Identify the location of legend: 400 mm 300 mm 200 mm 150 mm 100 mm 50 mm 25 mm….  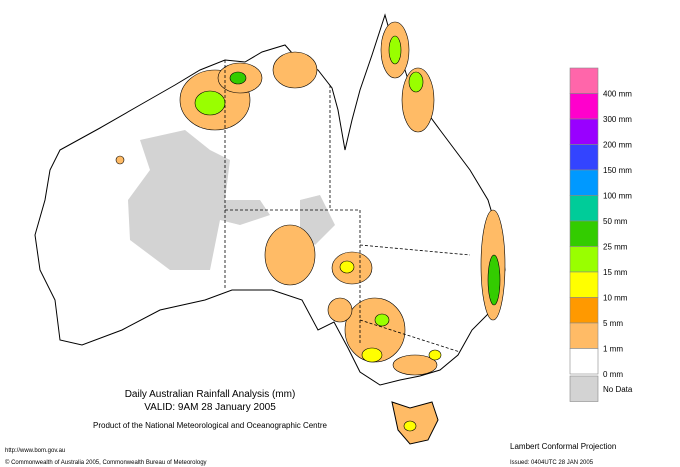
(601, 234).